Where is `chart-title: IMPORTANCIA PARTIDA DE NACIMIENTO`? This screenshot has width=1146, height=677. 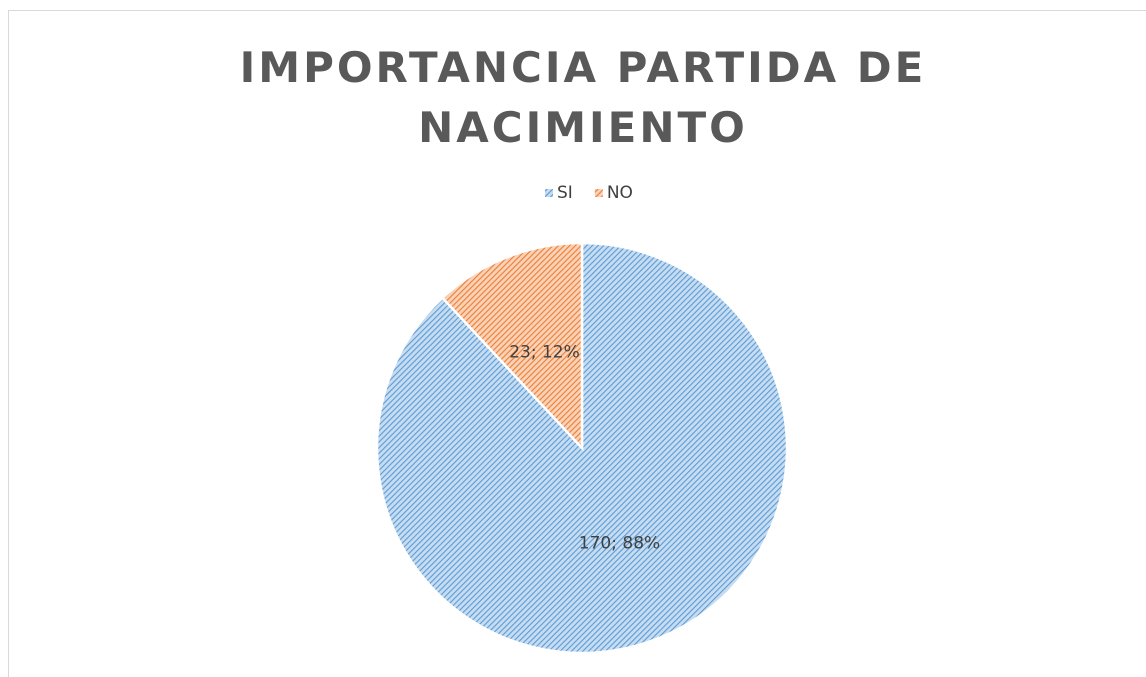
chart-title: IMPORTANCIA PARTIDA DE NACIMIENTO is located at coordinates (583, 97).